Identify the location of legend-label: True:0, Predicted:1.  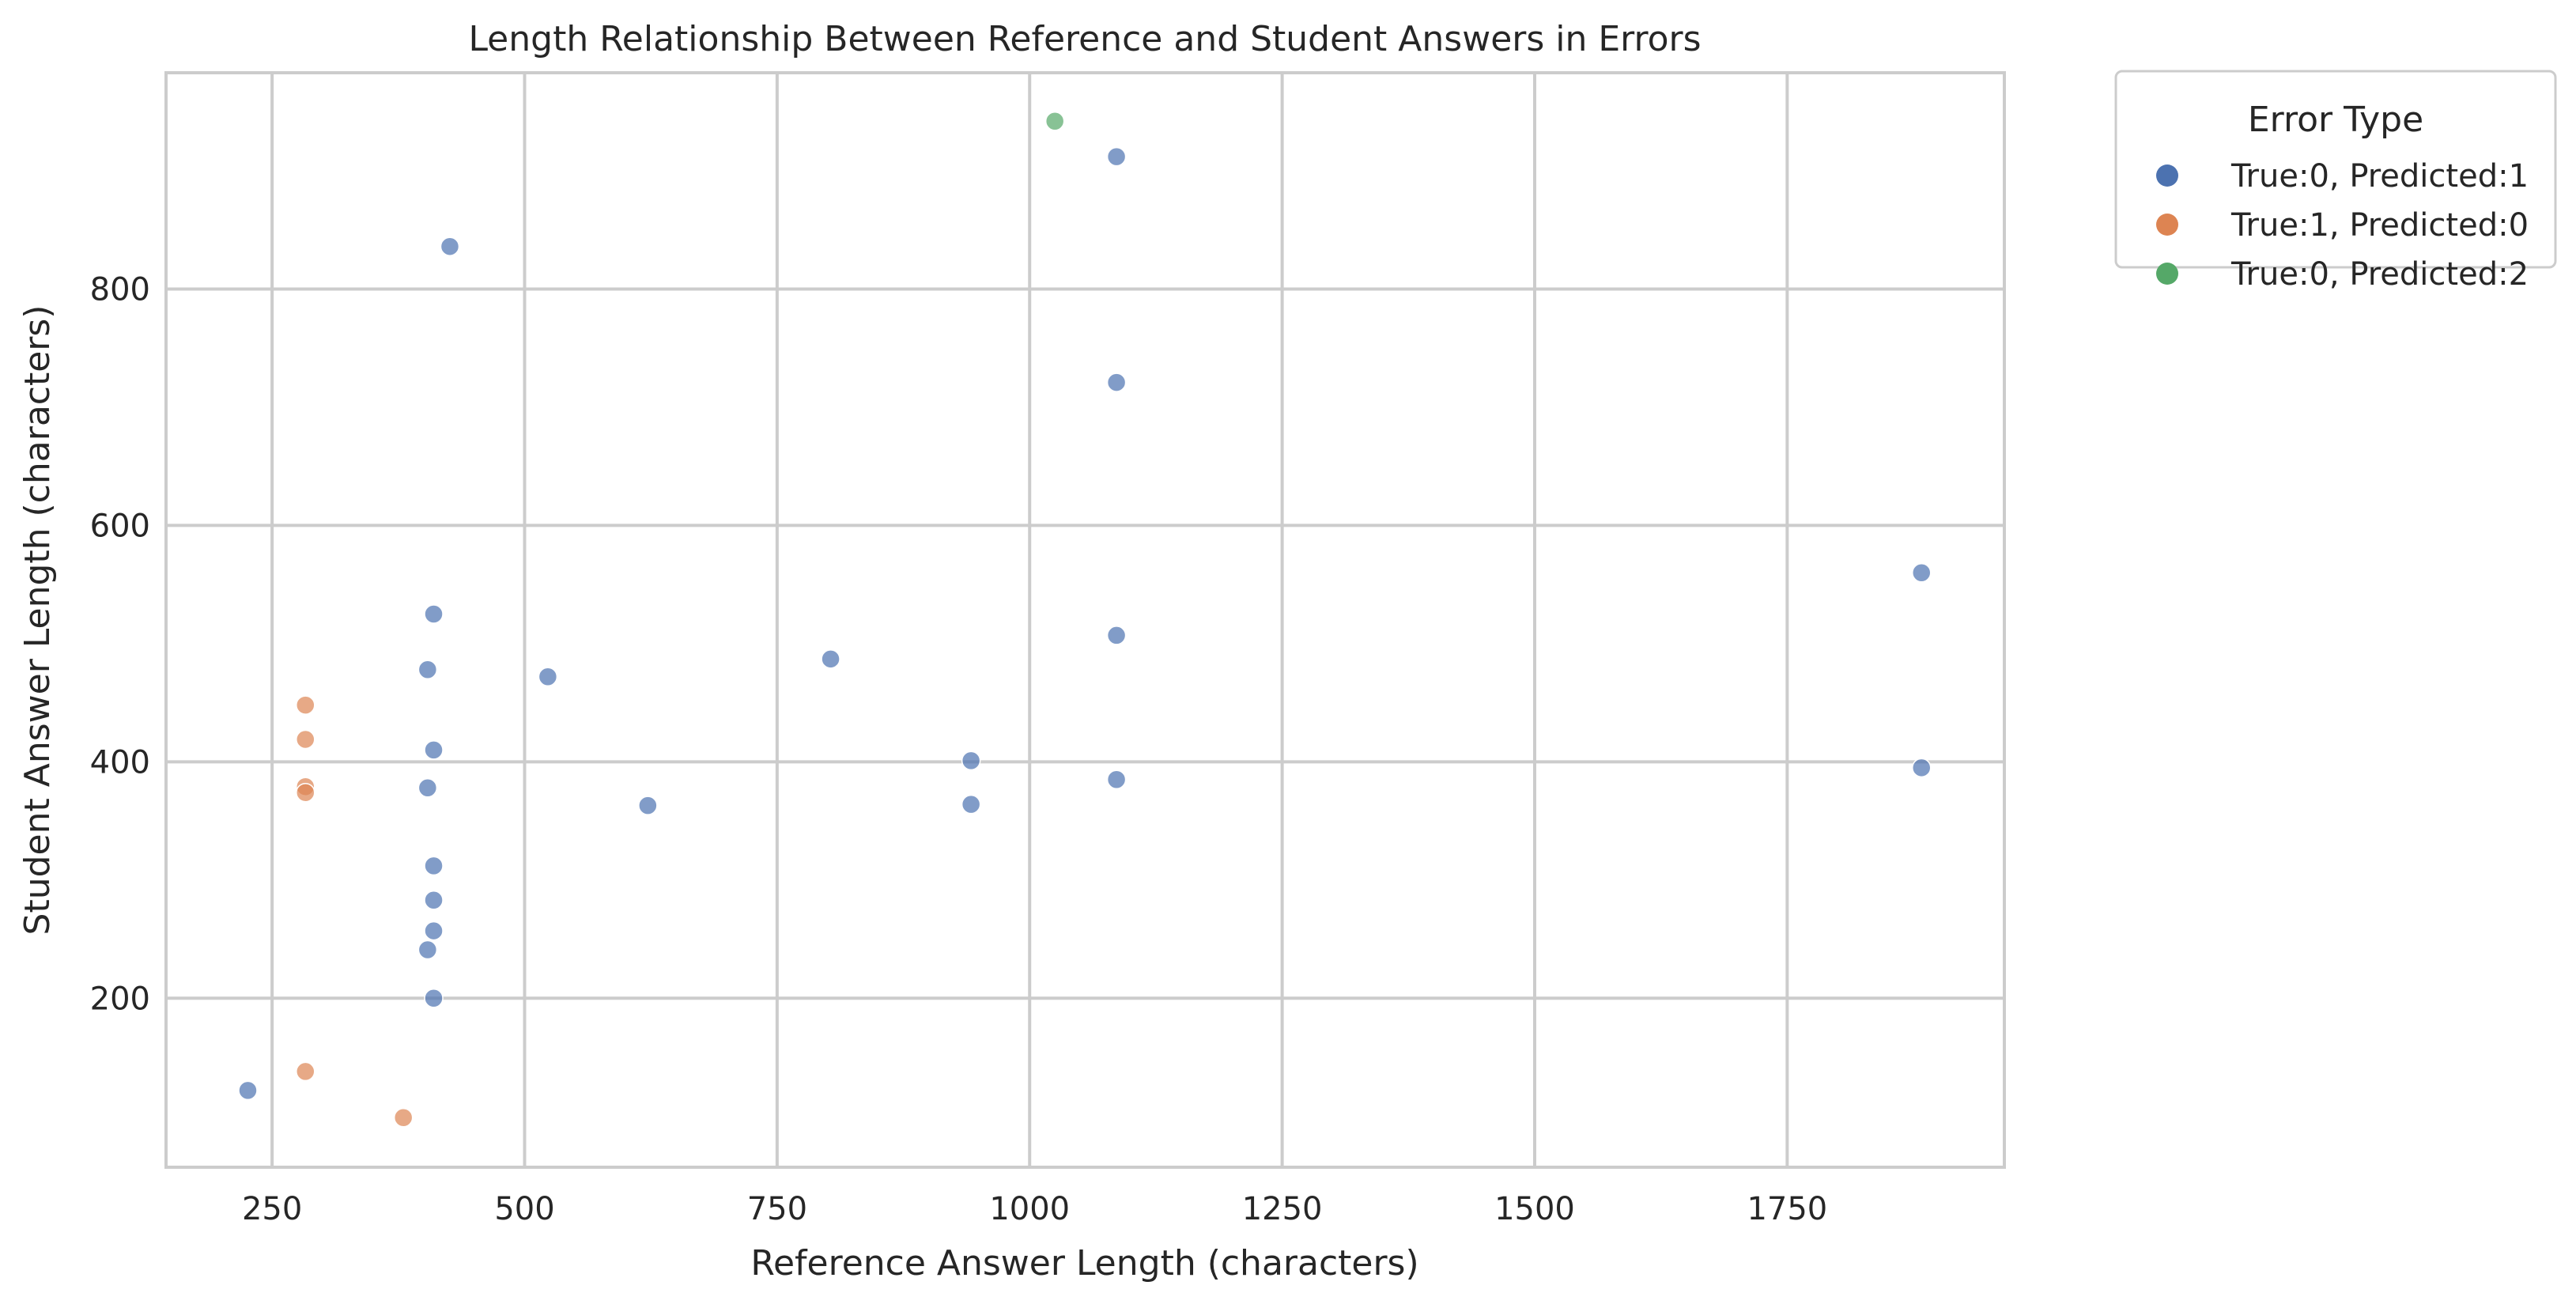
(2379, 177).